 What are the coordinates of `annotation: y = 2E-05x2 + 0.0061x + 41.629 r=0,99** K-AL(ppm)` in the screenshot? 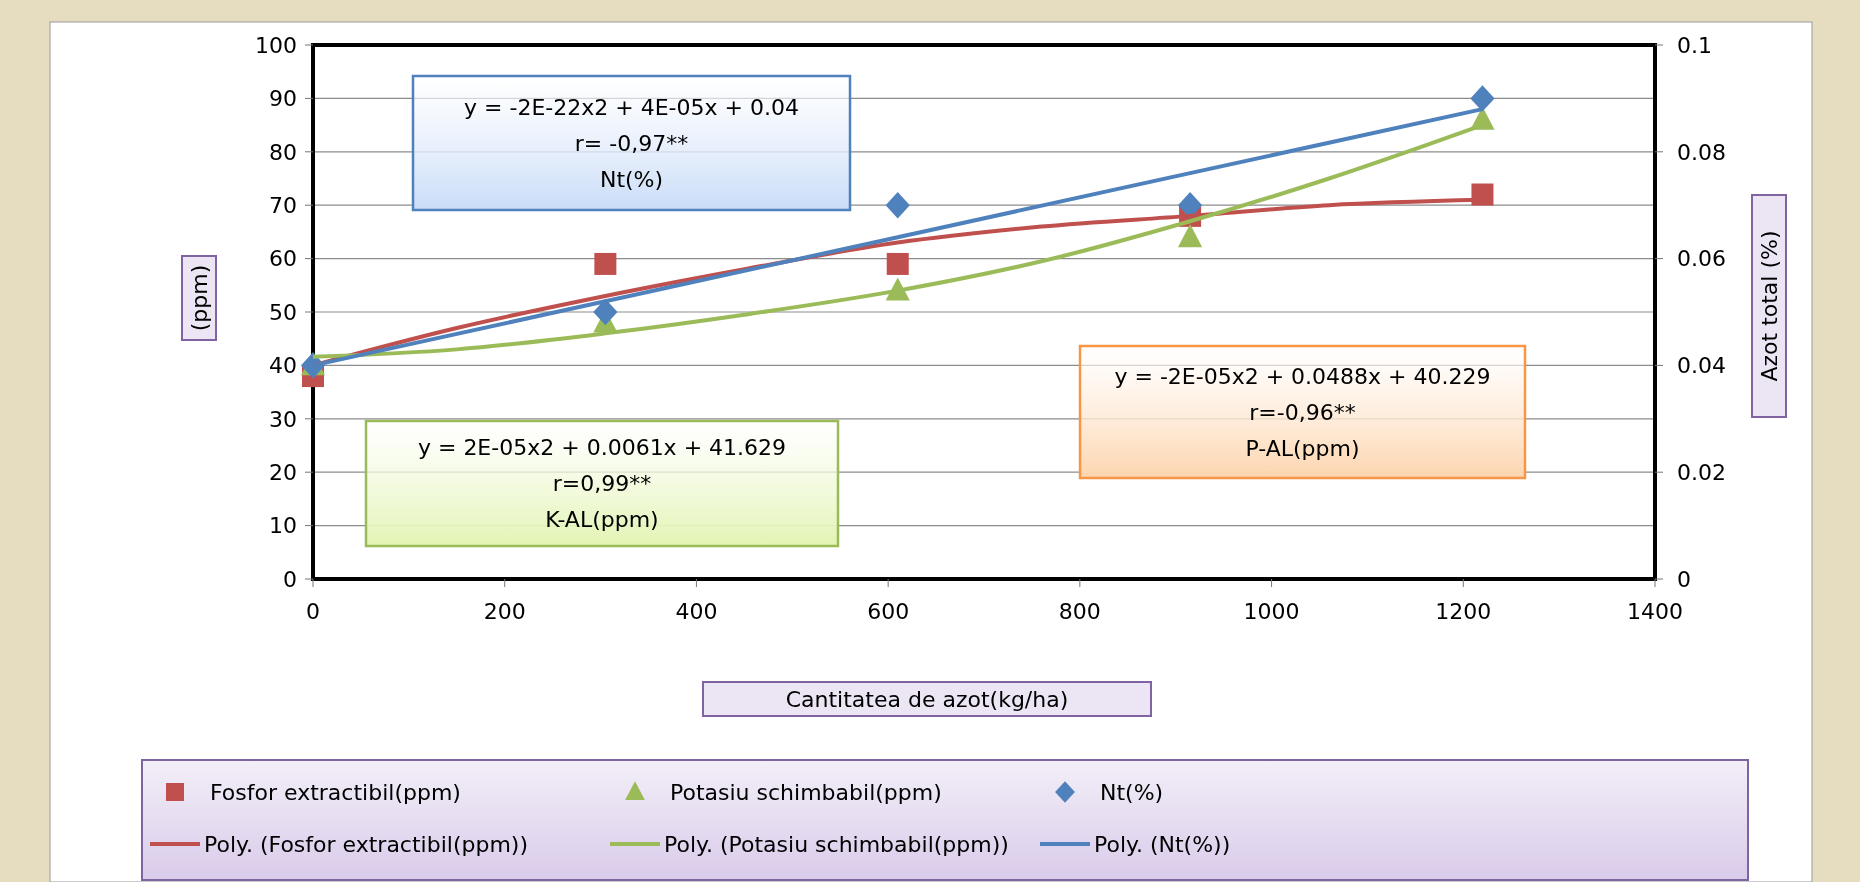 It's located at (602, 484).